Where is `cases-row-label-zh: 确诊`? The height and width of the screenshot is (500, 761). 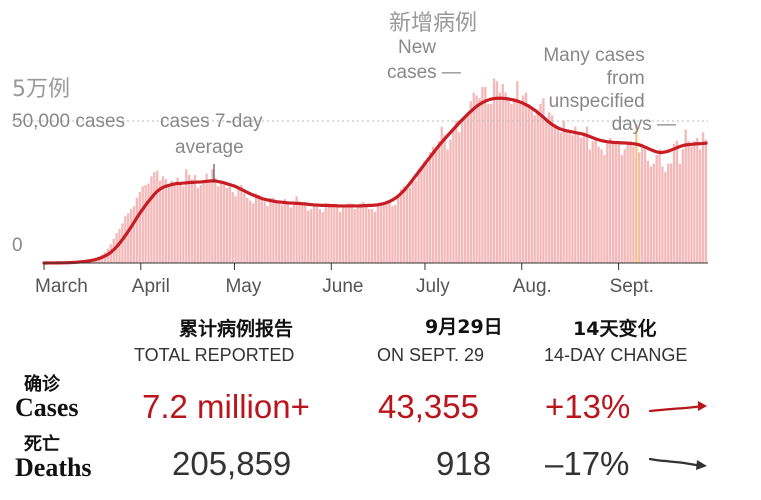
cases-row-label-zh: 确诊 is located at coordinates (42, 384).